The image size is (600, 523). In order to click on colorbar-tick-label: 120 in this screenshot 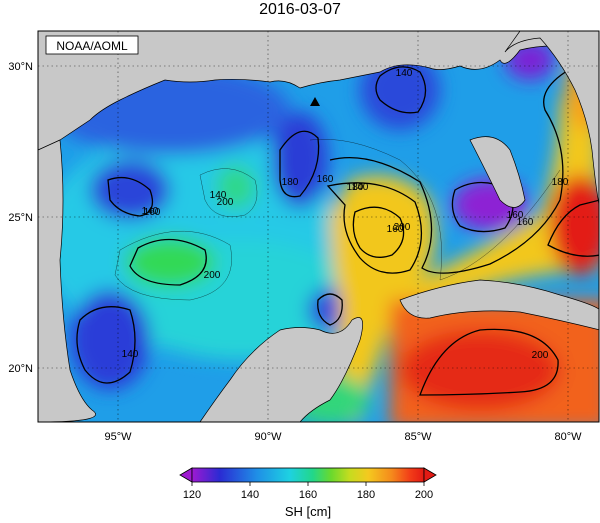, I will do `click(192, 495)`.